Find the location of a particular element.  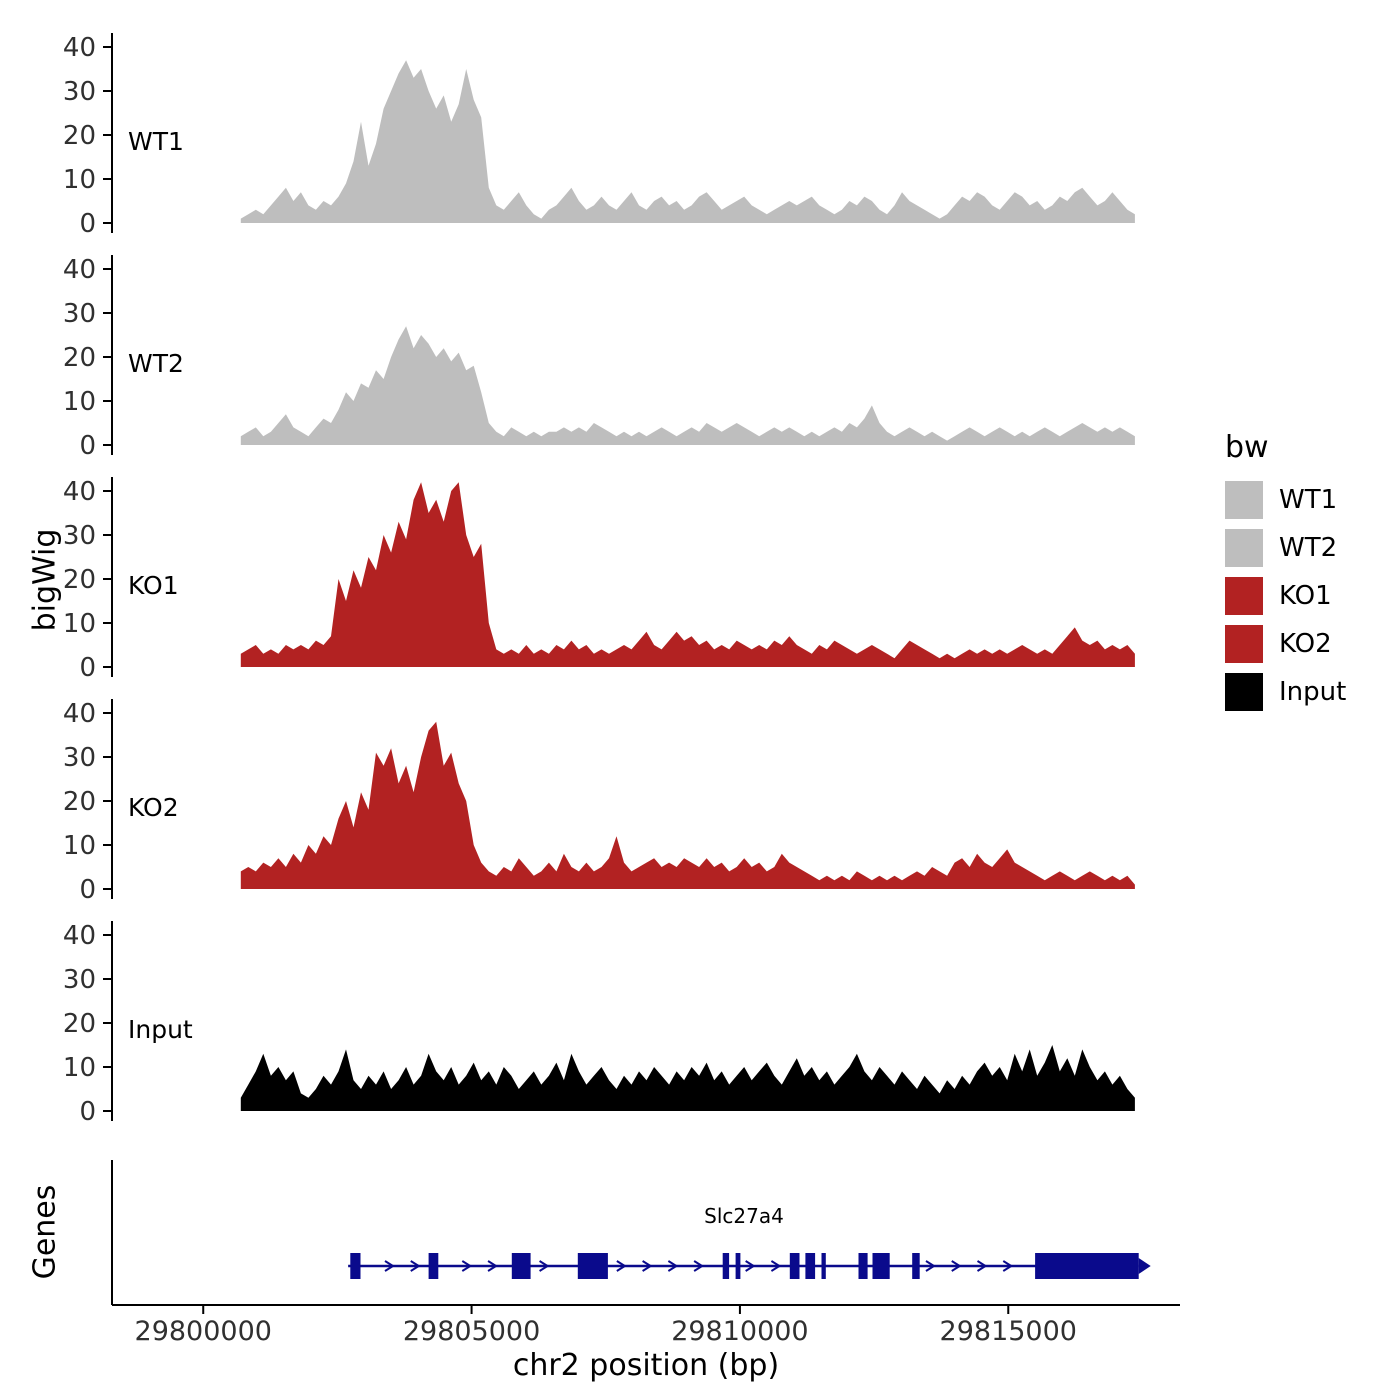

legend-label: KO2 is located at coordinates (1305, 644).